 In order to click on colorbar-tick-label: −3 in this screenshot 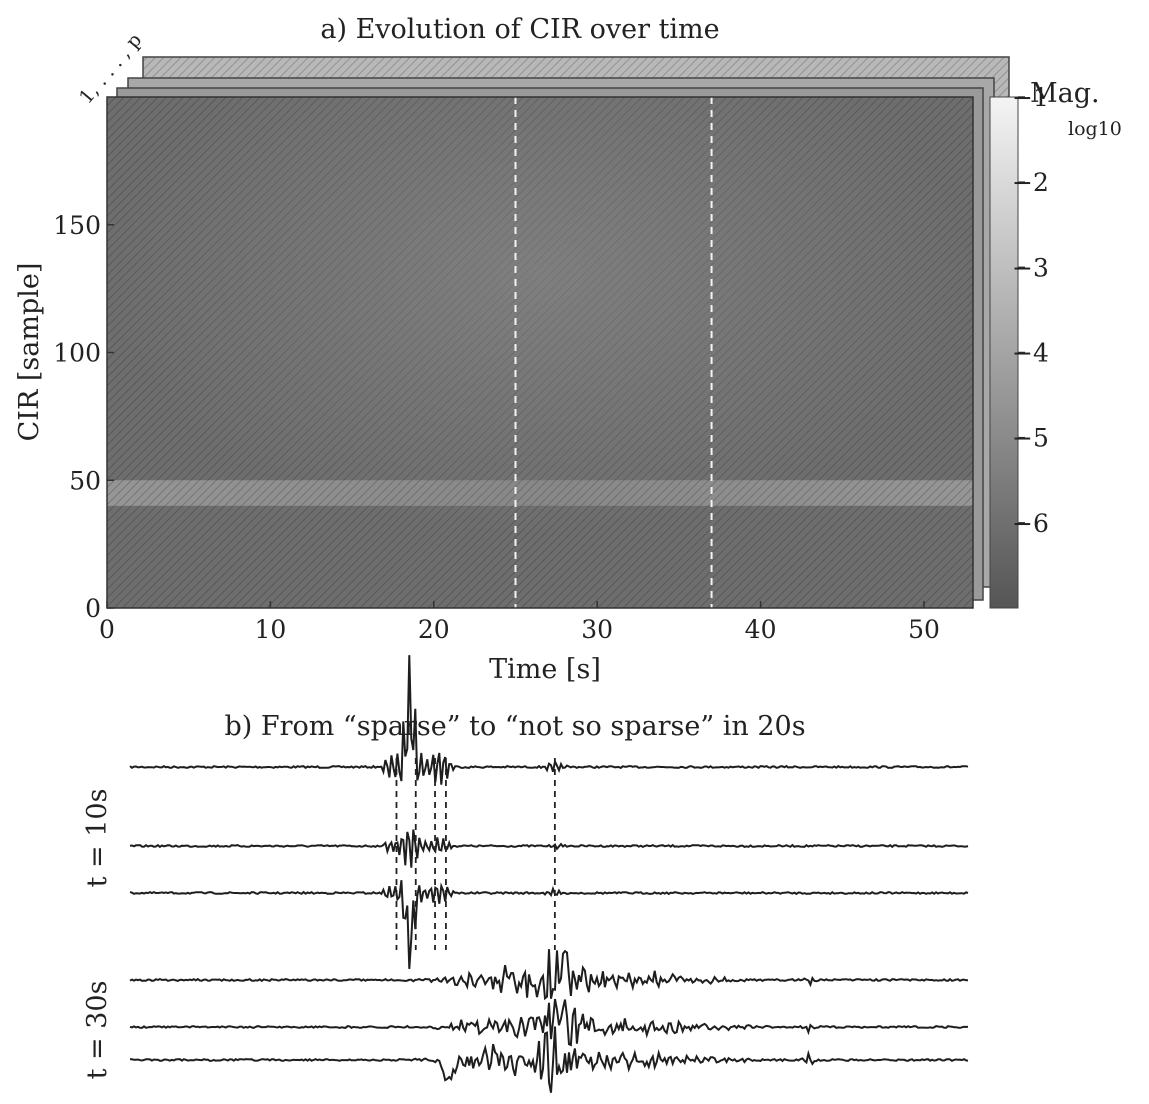, I will do `click(1030, 267)`.